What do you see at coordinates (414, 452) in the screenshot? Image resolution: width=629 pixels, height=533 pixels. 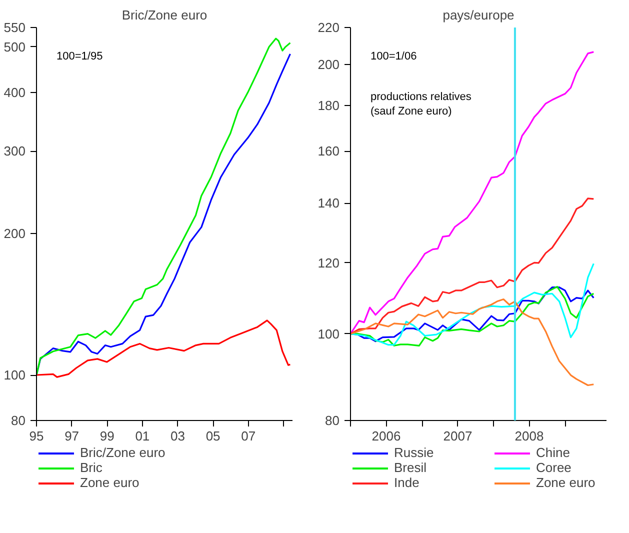 I see `legend-label: Russie` at bounding box center [414, 452].